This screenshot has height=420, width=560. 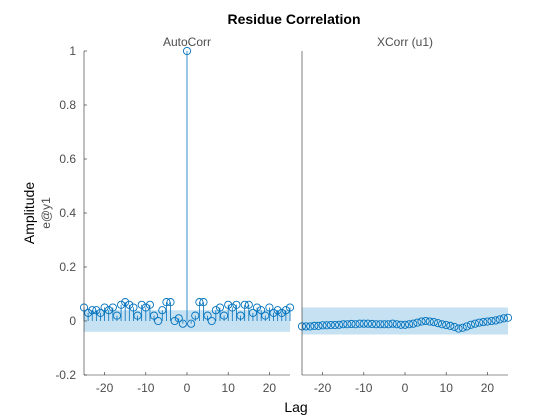 What do you see at coordinates (405, 42) in the screenshot?
I see `panel-title-xcorr: XCorr (u1)` at bounding box center [405, 42].